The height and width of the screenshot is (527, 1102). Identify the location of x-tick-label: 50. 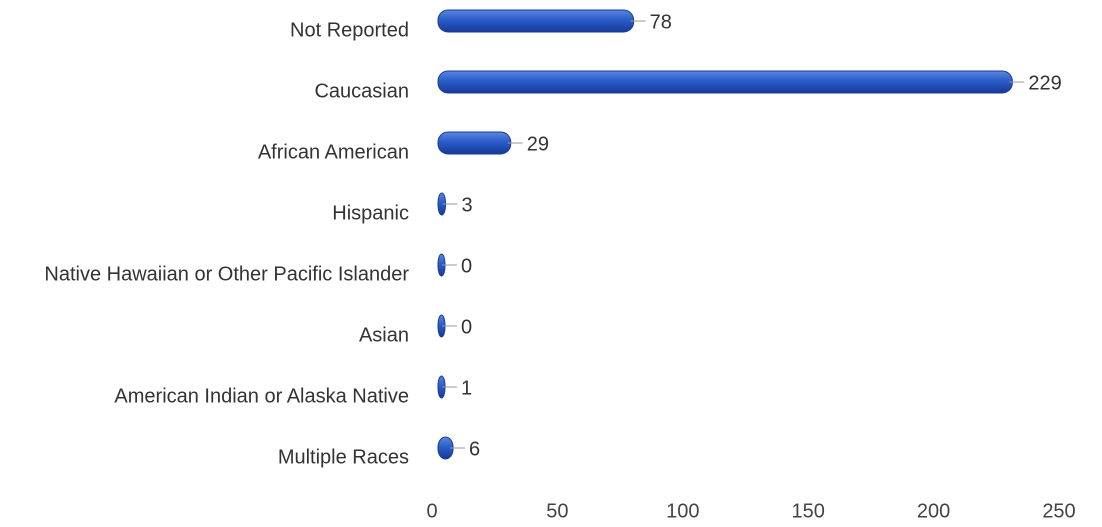
(557, 511).